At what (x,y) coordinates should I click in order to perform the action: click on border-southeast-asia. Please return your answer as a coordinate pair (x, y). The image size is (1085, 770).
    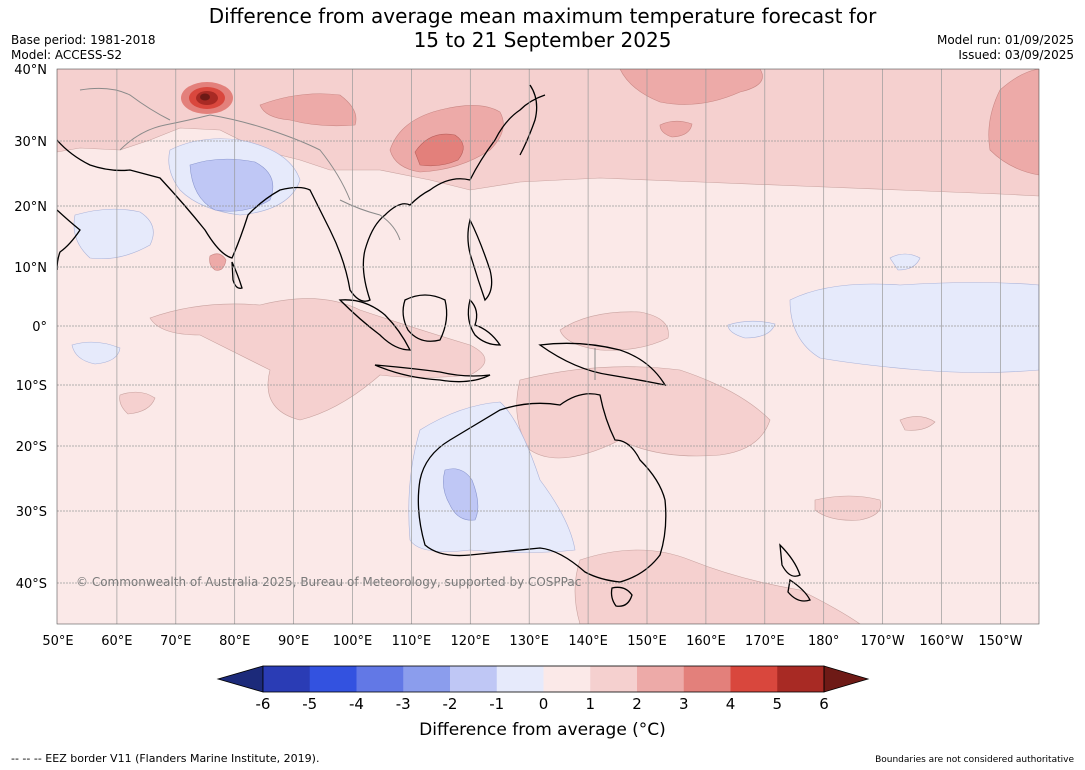
    Looking at the image, I should click on (370, 220).